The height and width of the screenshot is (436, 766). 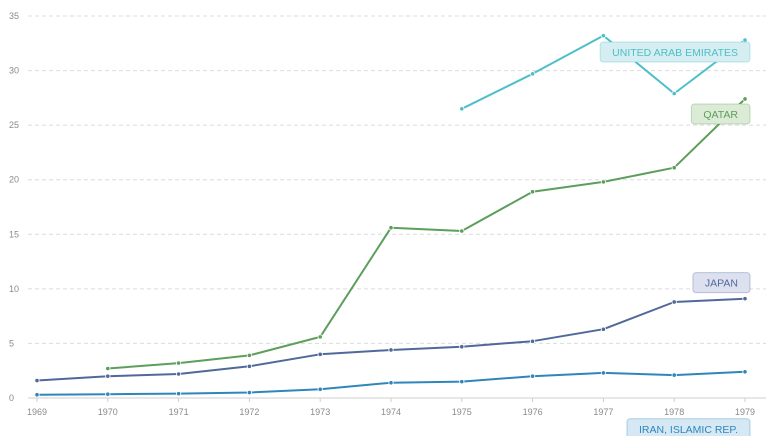 I want to click on x-tick-label: 1977, so click(x=603, y=412).